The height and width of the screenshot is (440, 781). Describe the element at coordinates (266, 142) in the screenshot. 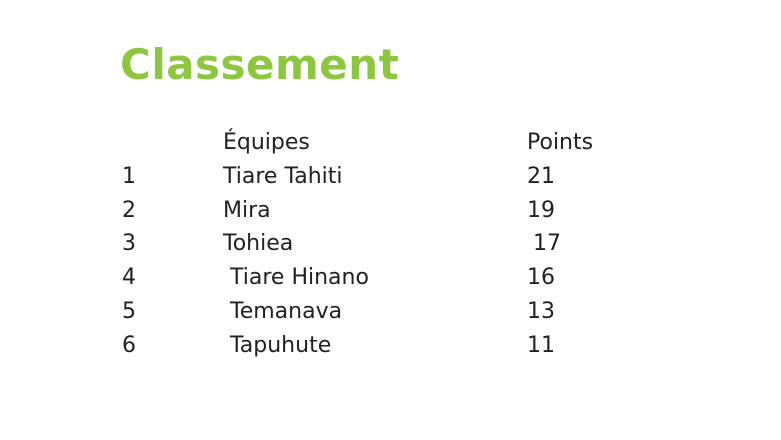

I see `header-team: Équipes` at that location.